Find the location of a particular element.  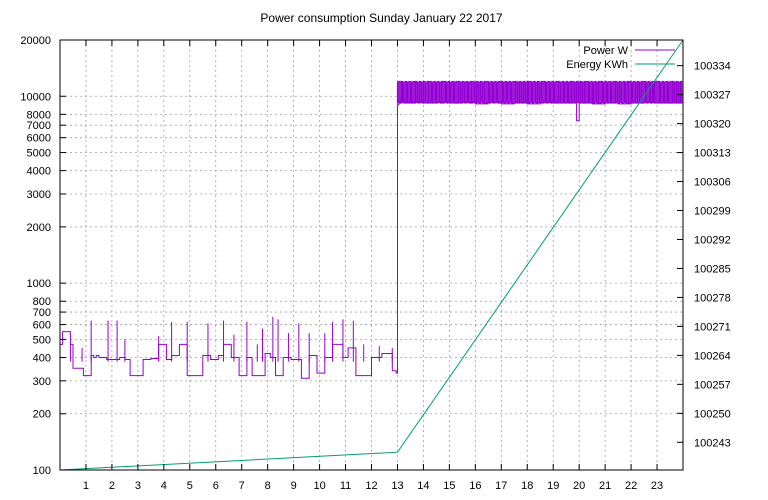

y-right-tick-label: 100299 is located at coordinates (712, 212).